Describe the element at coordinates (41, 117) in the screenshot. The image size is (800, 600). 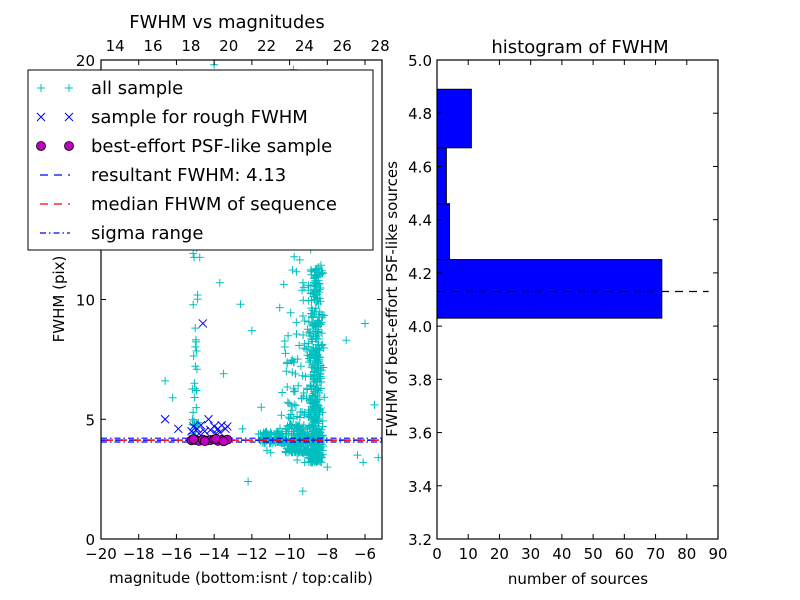
I see `legend-x-icon` at that location.